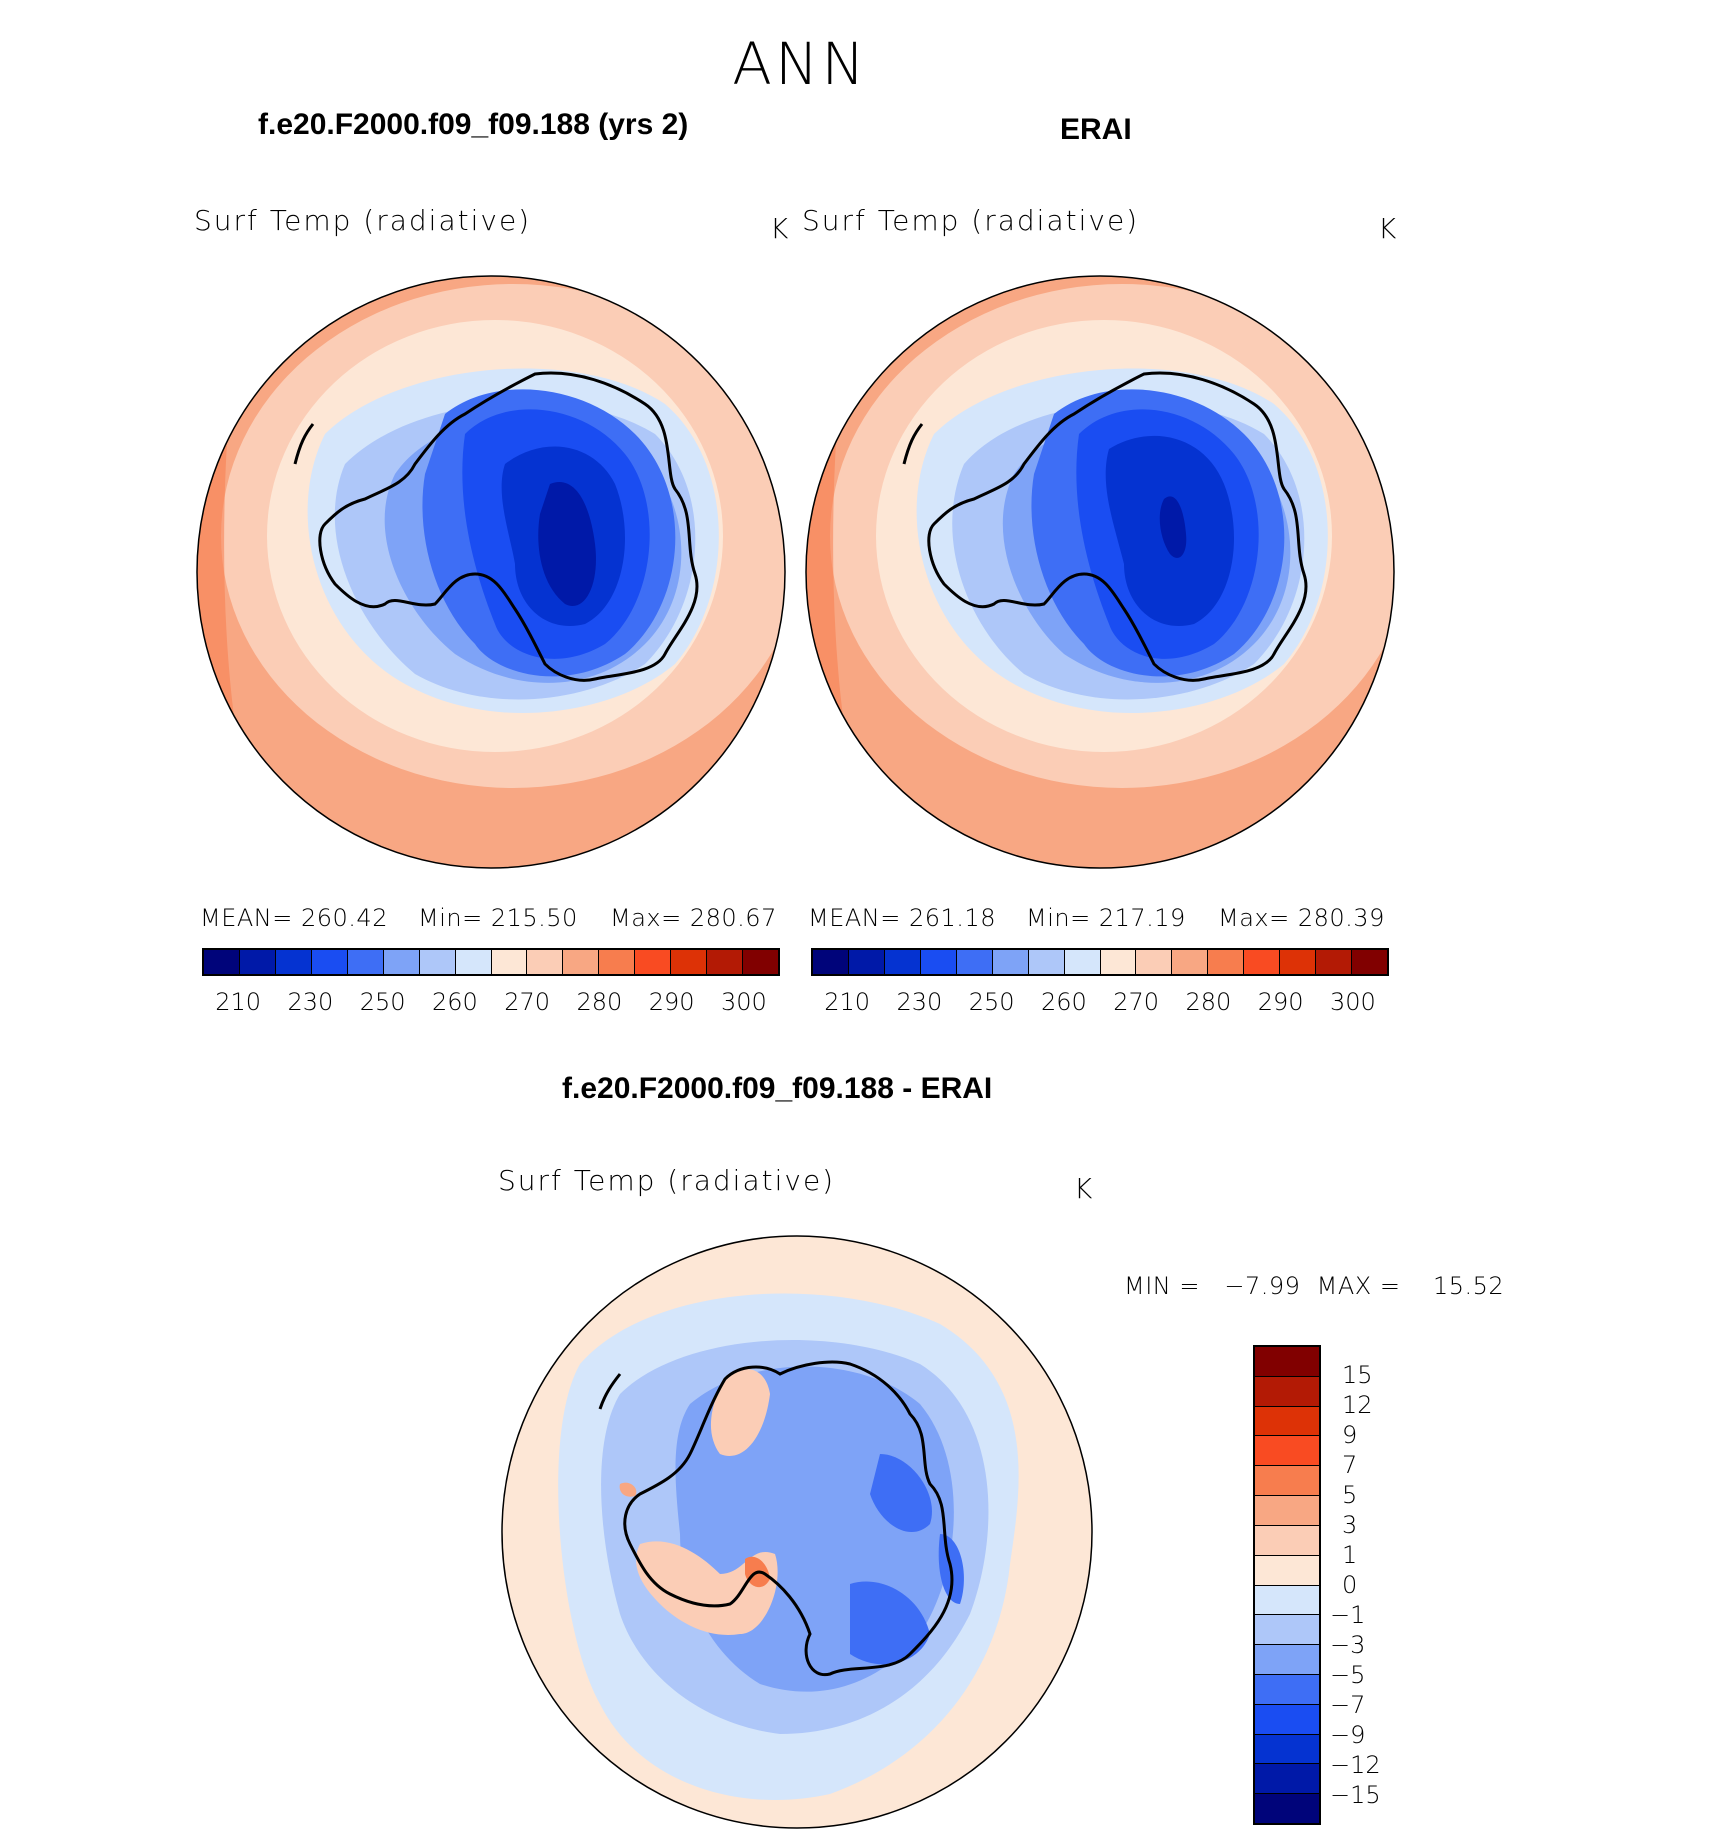 This screenshot has height=1840, width=1710. What do you see at coordinates (777, 1088) in the screenshot?
I see `diff-case-title: f.e20.F2000.f09_f09.188 - ERAI` at bounding box center [777, 1088].